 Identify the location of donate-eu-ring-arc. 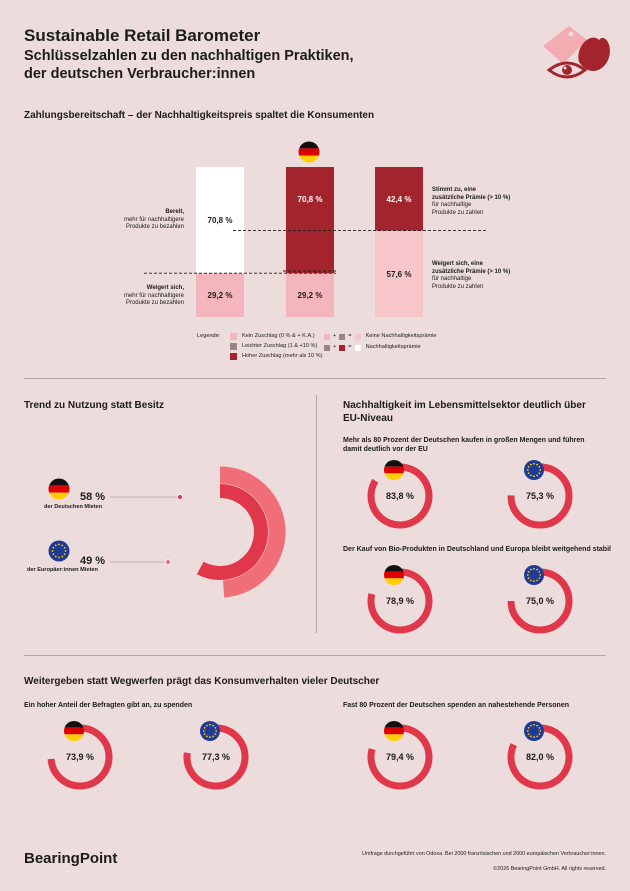
(216, 757).